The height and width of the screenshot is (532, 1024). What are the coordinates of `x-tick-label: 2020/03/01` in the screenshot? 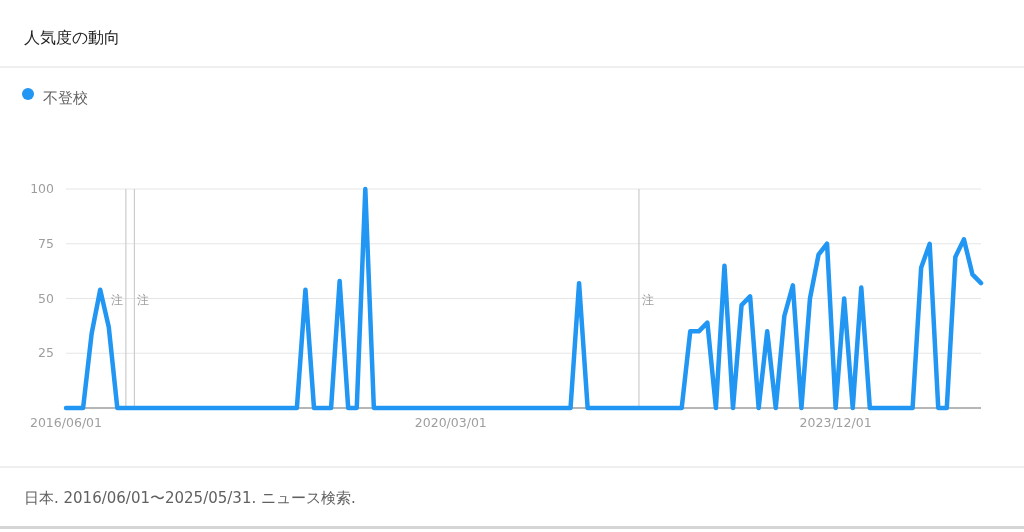 It's located at (450, 422).